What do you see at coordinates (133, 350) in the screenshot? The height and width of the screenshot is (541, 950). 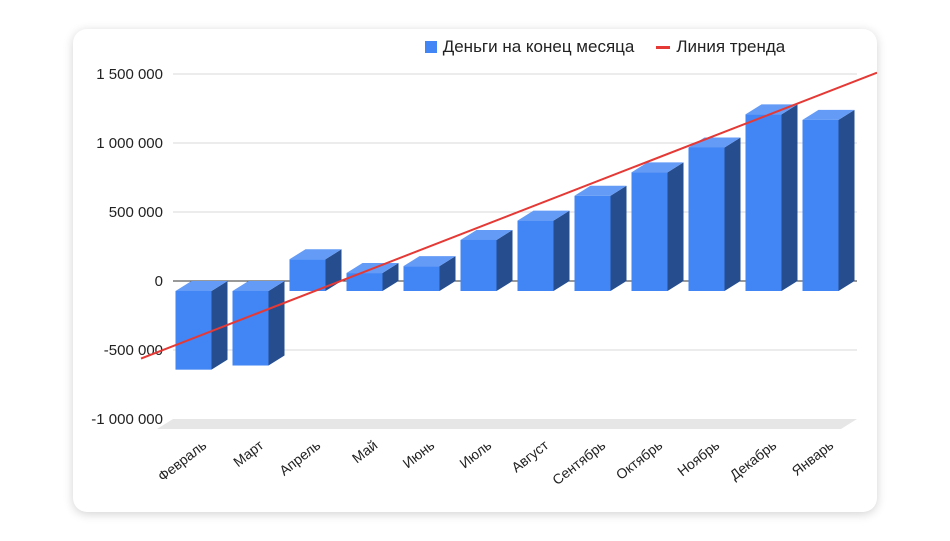 I see `y-tick-label: -500 000` at bounding box center [133, 350].